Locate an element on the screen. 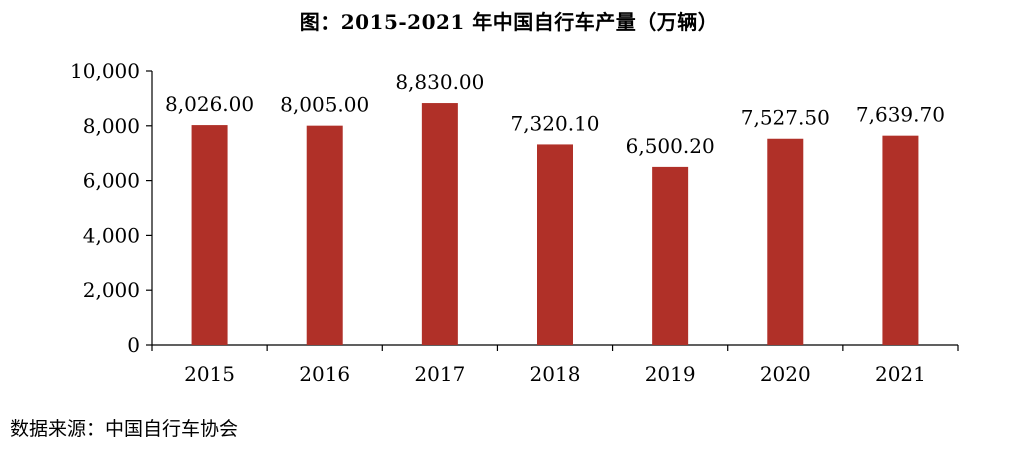 This screenshot has width=1018, height=452. bar-2020 is located at coordinates (785, 241).